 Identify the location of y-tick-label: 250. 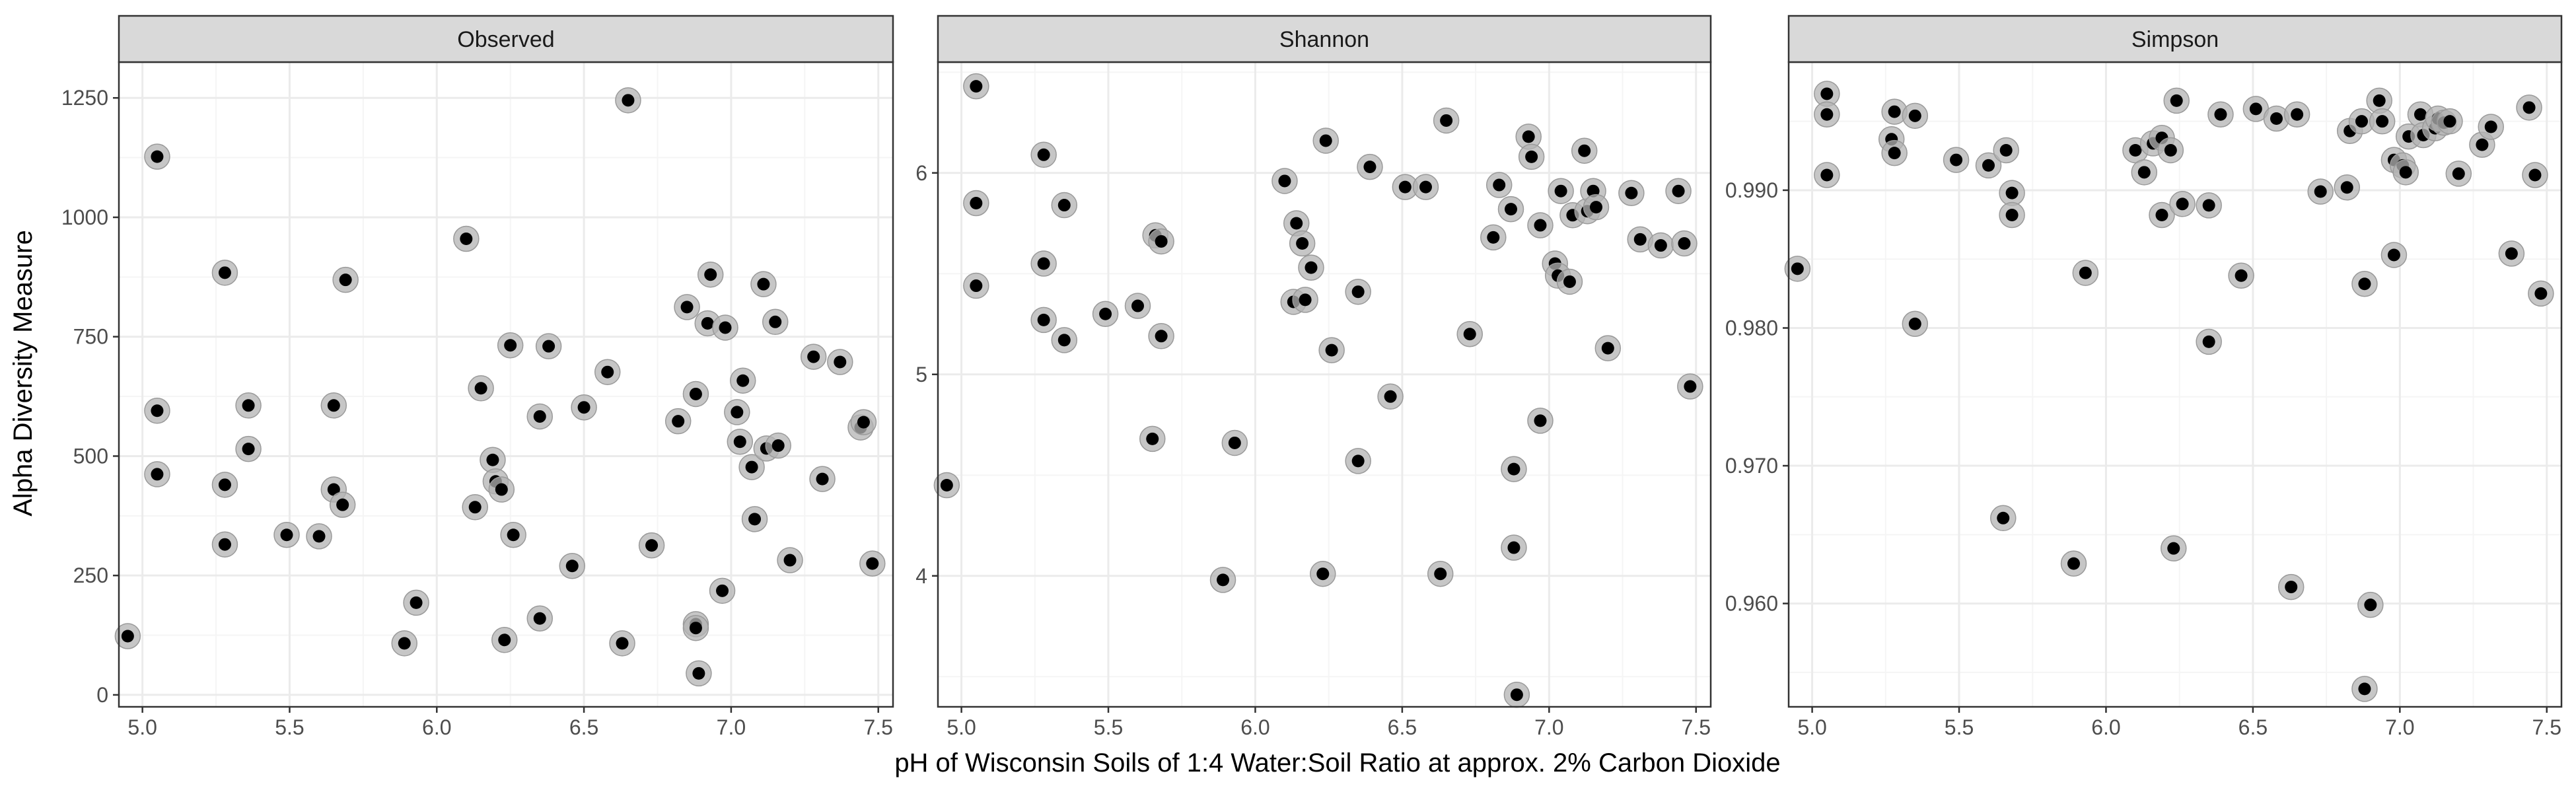
(90, 575).